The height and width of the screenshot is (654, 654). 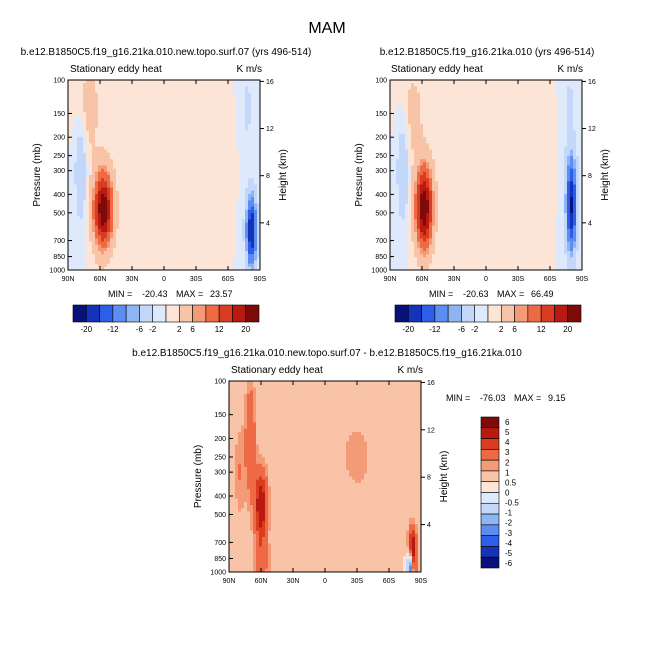 I want to click on colorbar-swatch, so click(x=185, y=313).